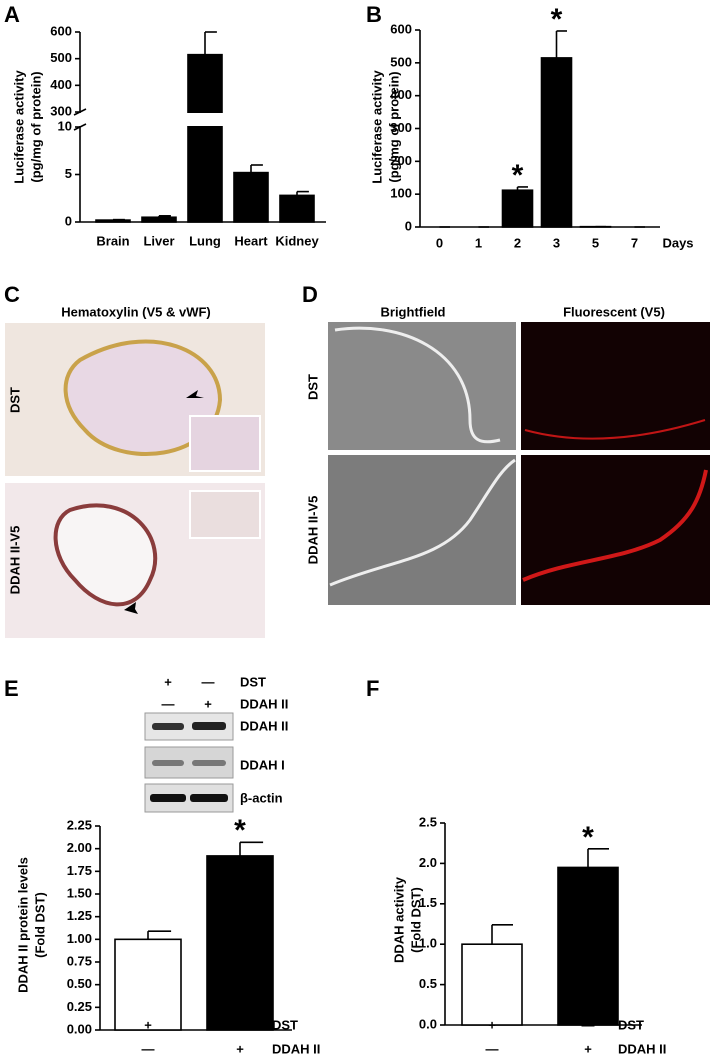 The height and width of the screenshot is (1057, 712). Describe the element at coordinates (61, 30) in the screenshot. I see `y-tick-label: 600` at that location.